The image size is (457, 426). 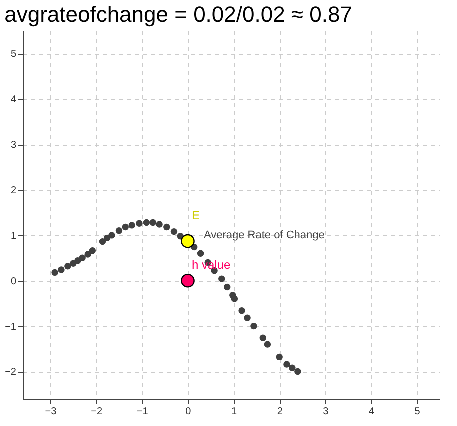 I want to click on y-tick-label: −1, so click(x=11, y=327).